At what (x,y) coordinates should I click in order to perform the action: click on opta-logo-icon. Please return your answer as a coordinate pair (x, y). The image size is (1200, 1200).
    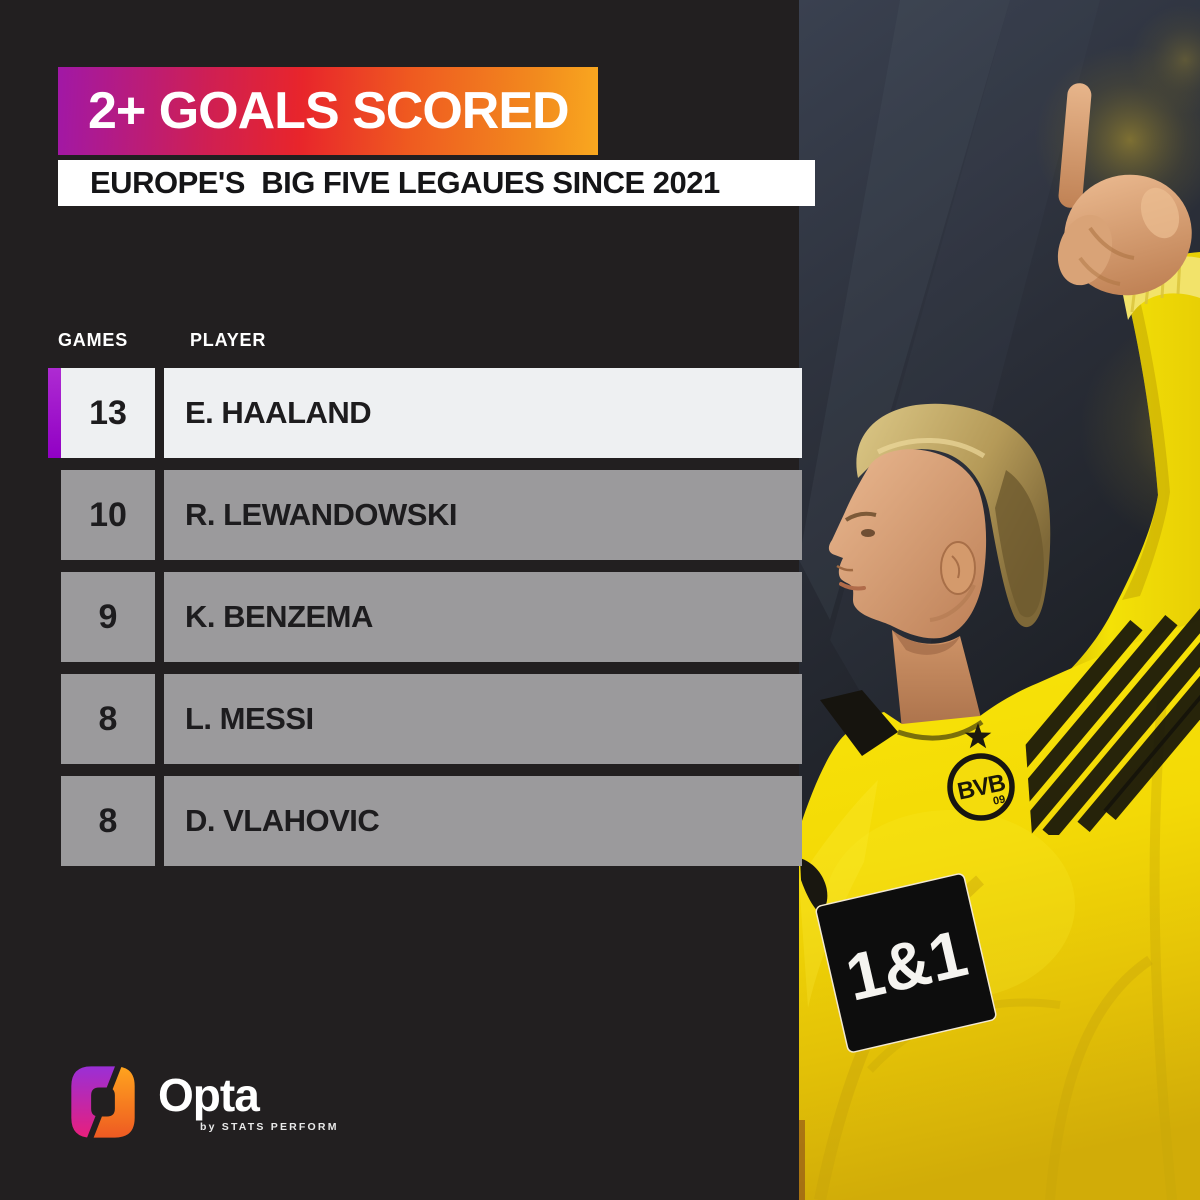
    Looking at the image, I should click on (103, 1102).